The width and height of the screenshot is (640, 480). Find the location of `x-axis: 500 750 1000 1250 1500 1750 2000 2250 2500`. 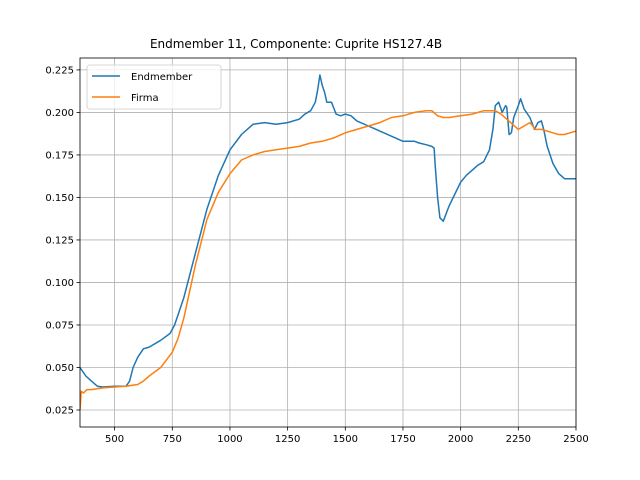

x-axis: 500 750 1000 1250 1500 1750 2000 2250 2500 is located at coordinates (347, 436).